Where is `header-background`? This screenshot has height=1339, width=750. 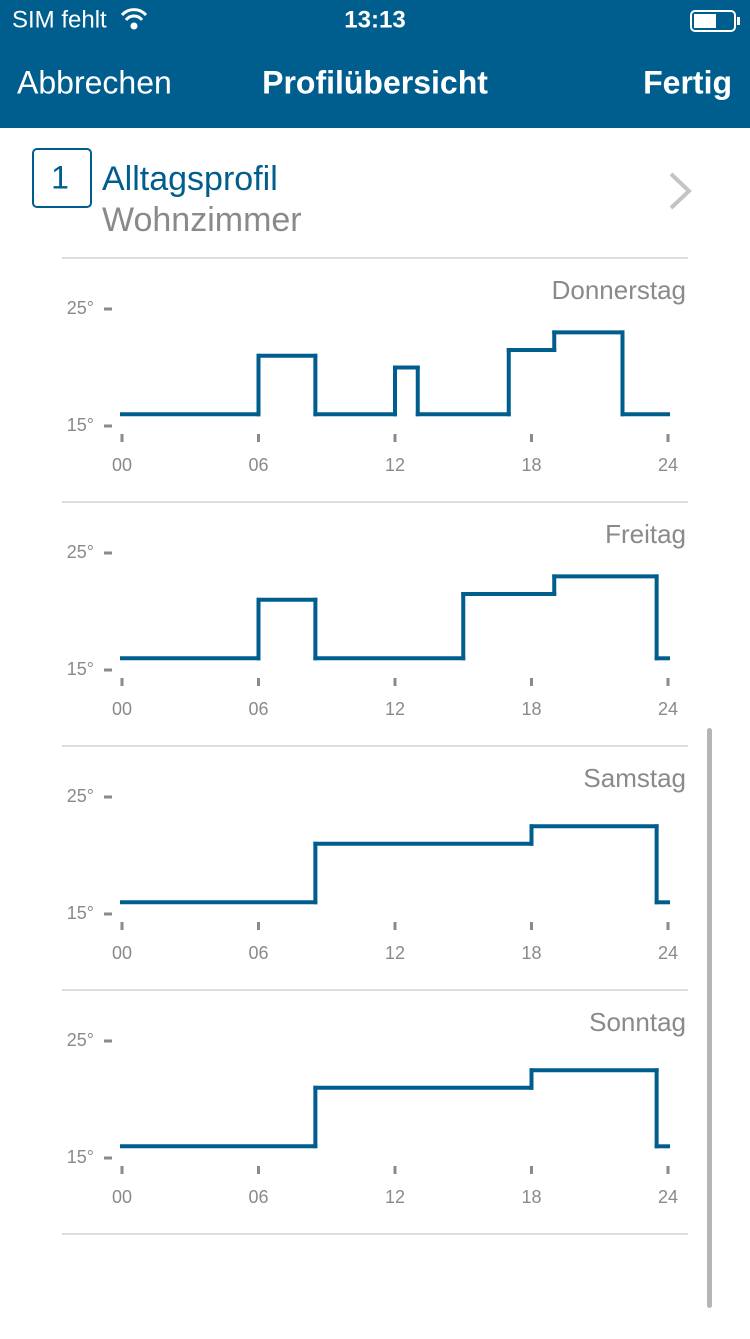 header-background is located at coordinates (375, 64).